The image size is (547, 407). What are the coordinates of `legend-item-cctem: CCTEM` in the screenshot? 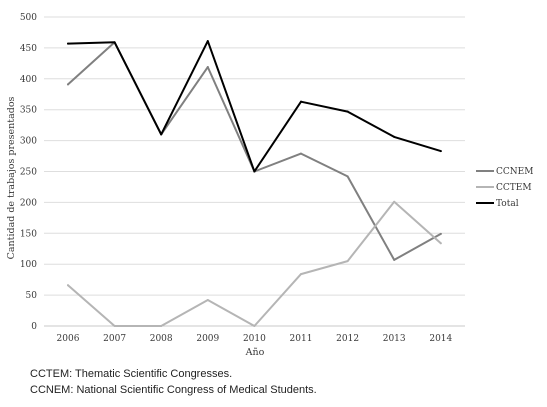 It's located at (504, 188).